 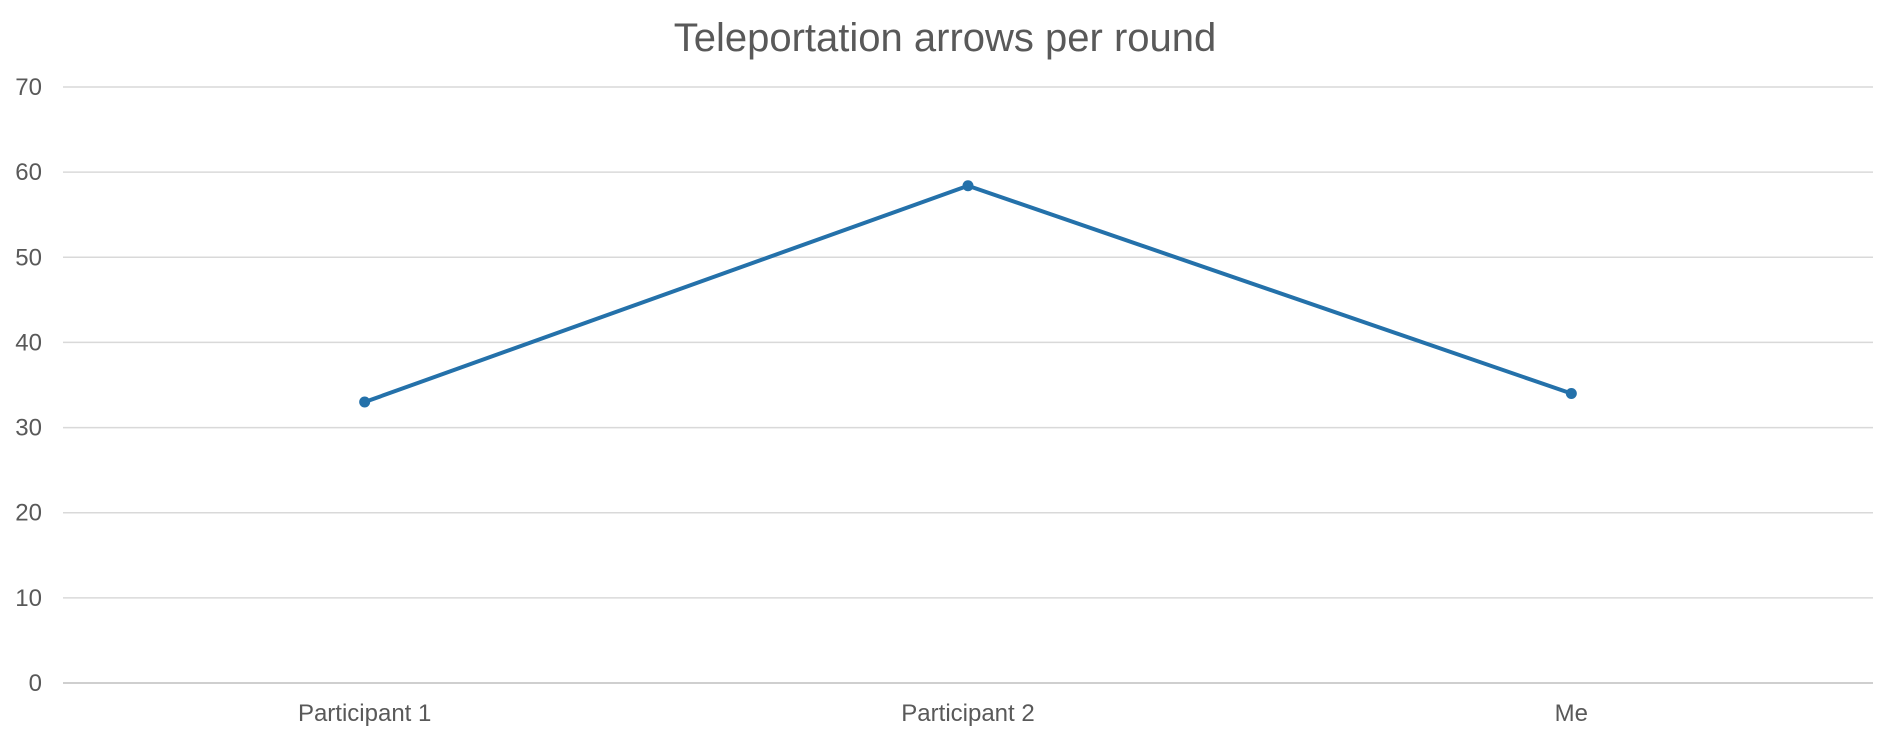 What do you see at coordinates (28, 342) in the screenshot?
I see `y-tick-label: 40` at bounding box center [28, 342].